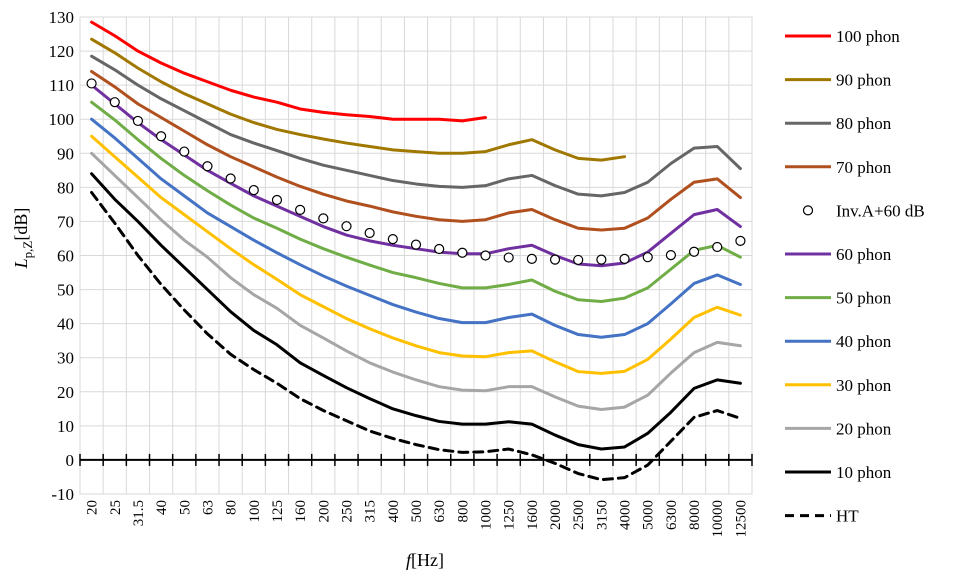 Image resolution: width=955 pixels, height=579 pixels. What do you see at coordinates (410, 560) in the screenshot?
I see `x-axis-title-symbol: f` at bounding box center [410, 560].